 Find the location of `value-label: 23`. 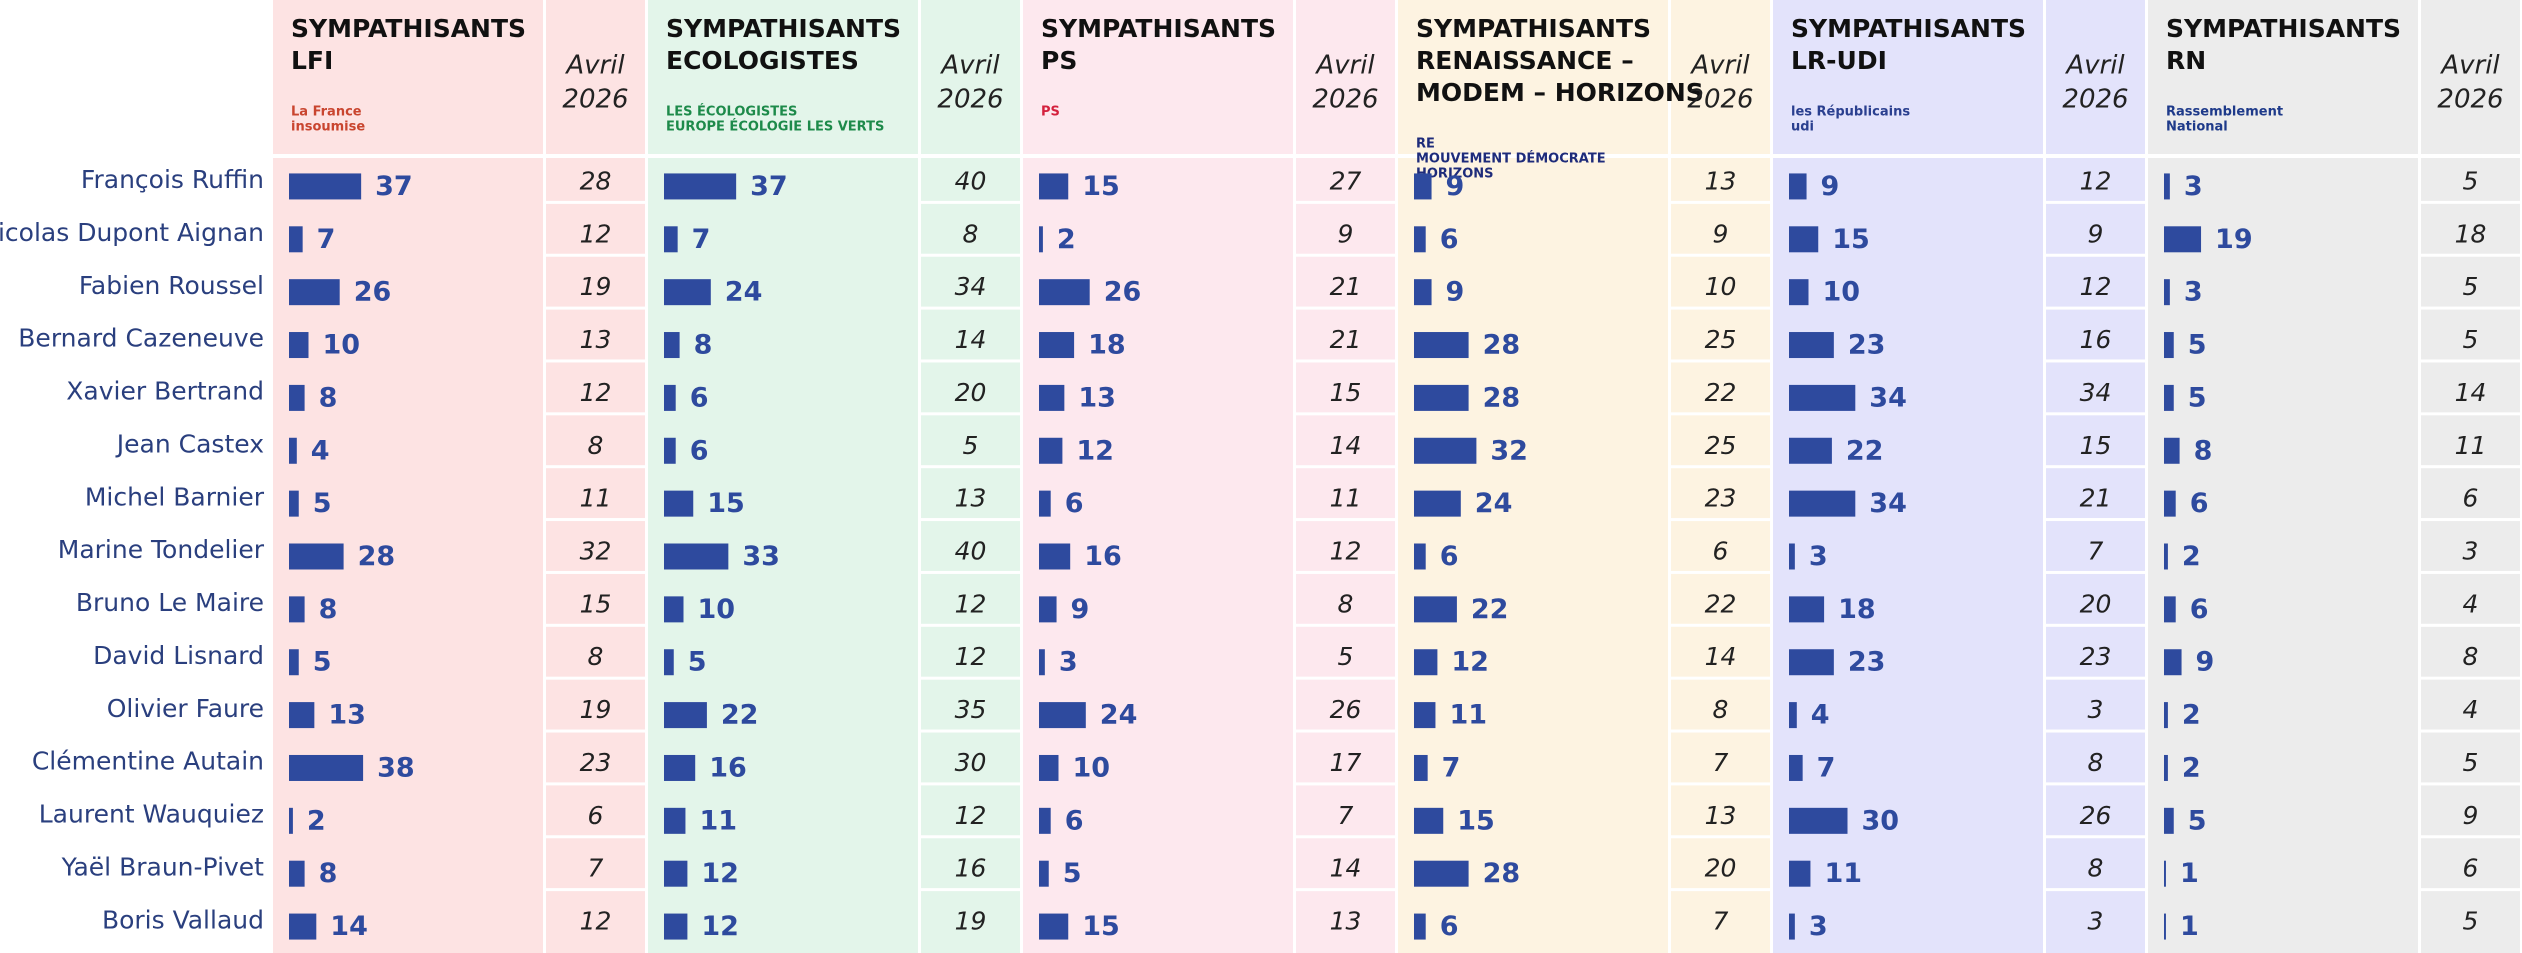

value-label: 23 is located at coordinates (1867, 345).